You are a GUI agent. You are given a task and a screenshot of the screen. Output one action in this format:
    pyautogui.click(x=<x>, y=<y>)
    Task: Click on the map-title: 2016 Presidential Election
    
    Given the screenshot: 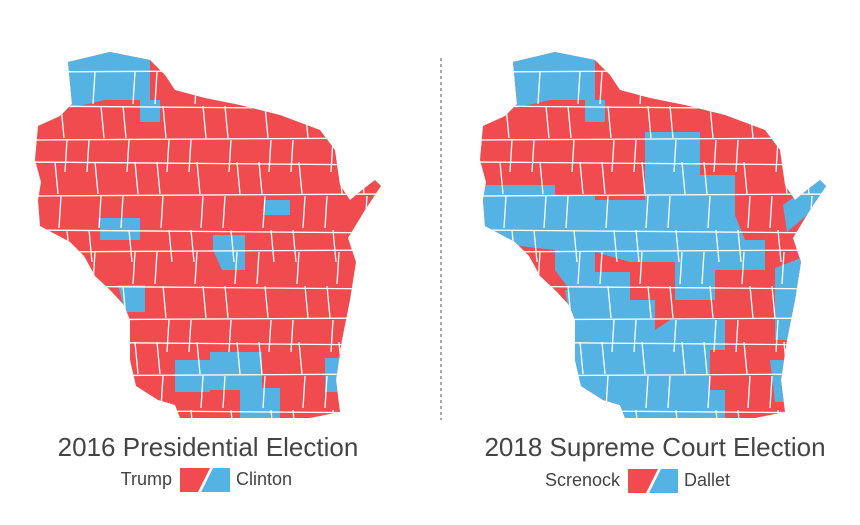 What is the action you would take?
    pyautogui.click(x=208, y=447)
    